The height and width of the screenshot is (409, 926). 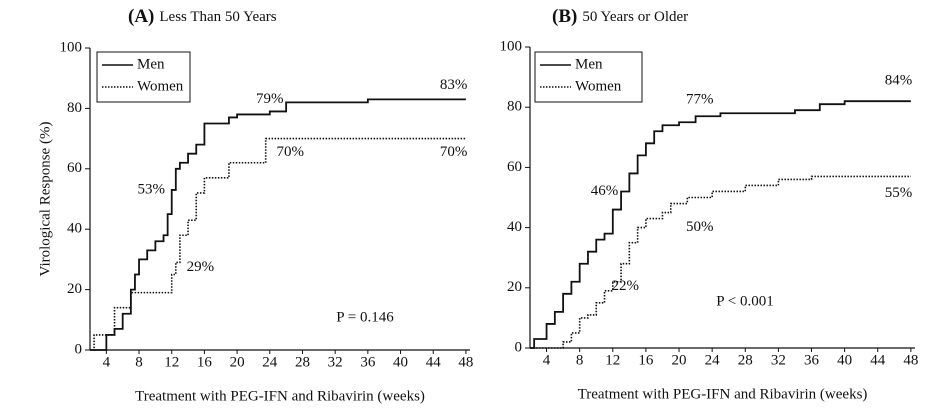 I want to click on annotation: 22%, so click(x=625, y=286).